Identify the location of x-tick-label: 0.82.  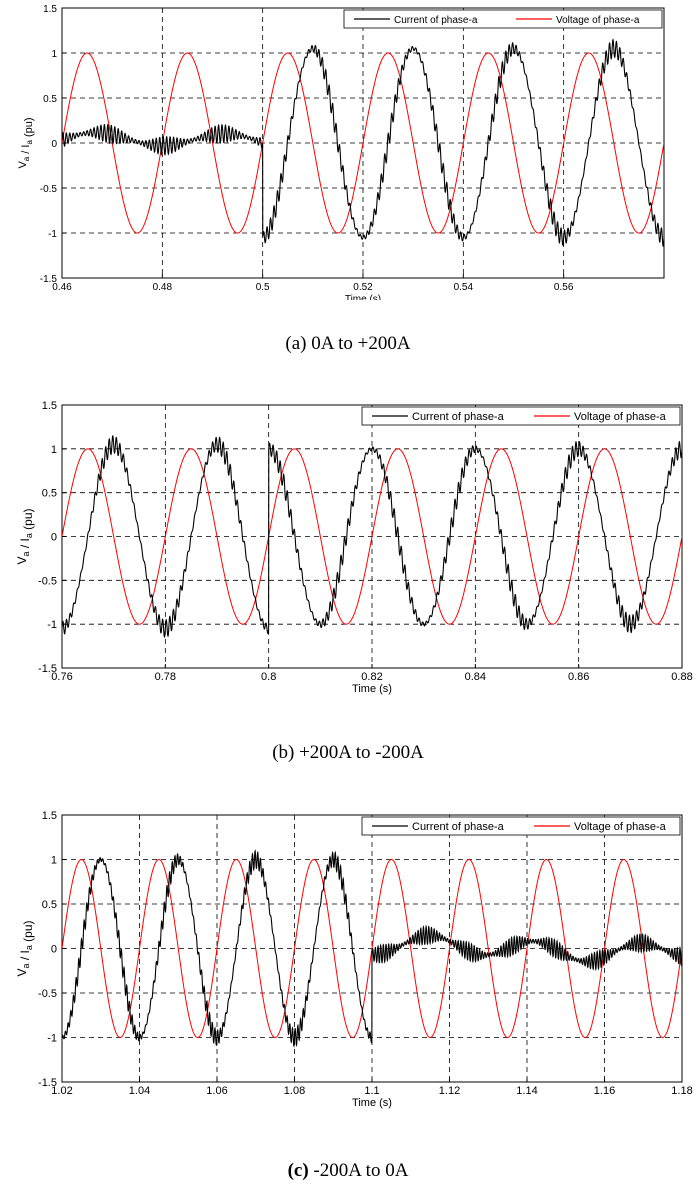
(371, 677).